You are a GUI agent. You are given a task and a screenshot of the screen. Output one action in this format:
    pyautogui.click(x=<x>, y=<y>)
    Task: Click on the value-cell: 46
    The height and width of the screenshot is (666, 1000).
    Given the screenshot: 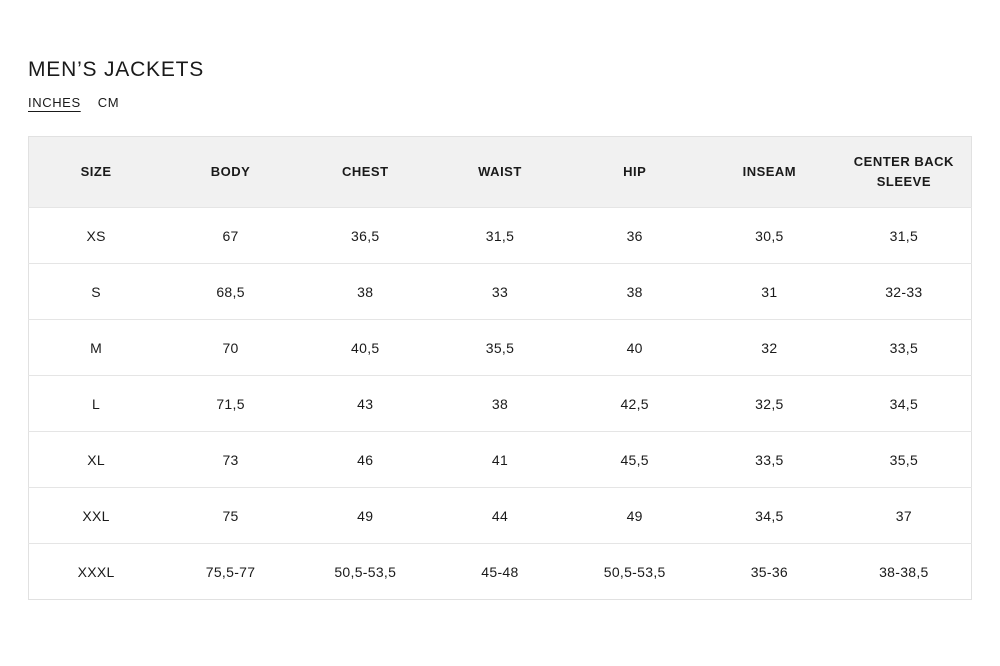 What is the action you would take?
    pyautogui.click(x=365, y=459)
    